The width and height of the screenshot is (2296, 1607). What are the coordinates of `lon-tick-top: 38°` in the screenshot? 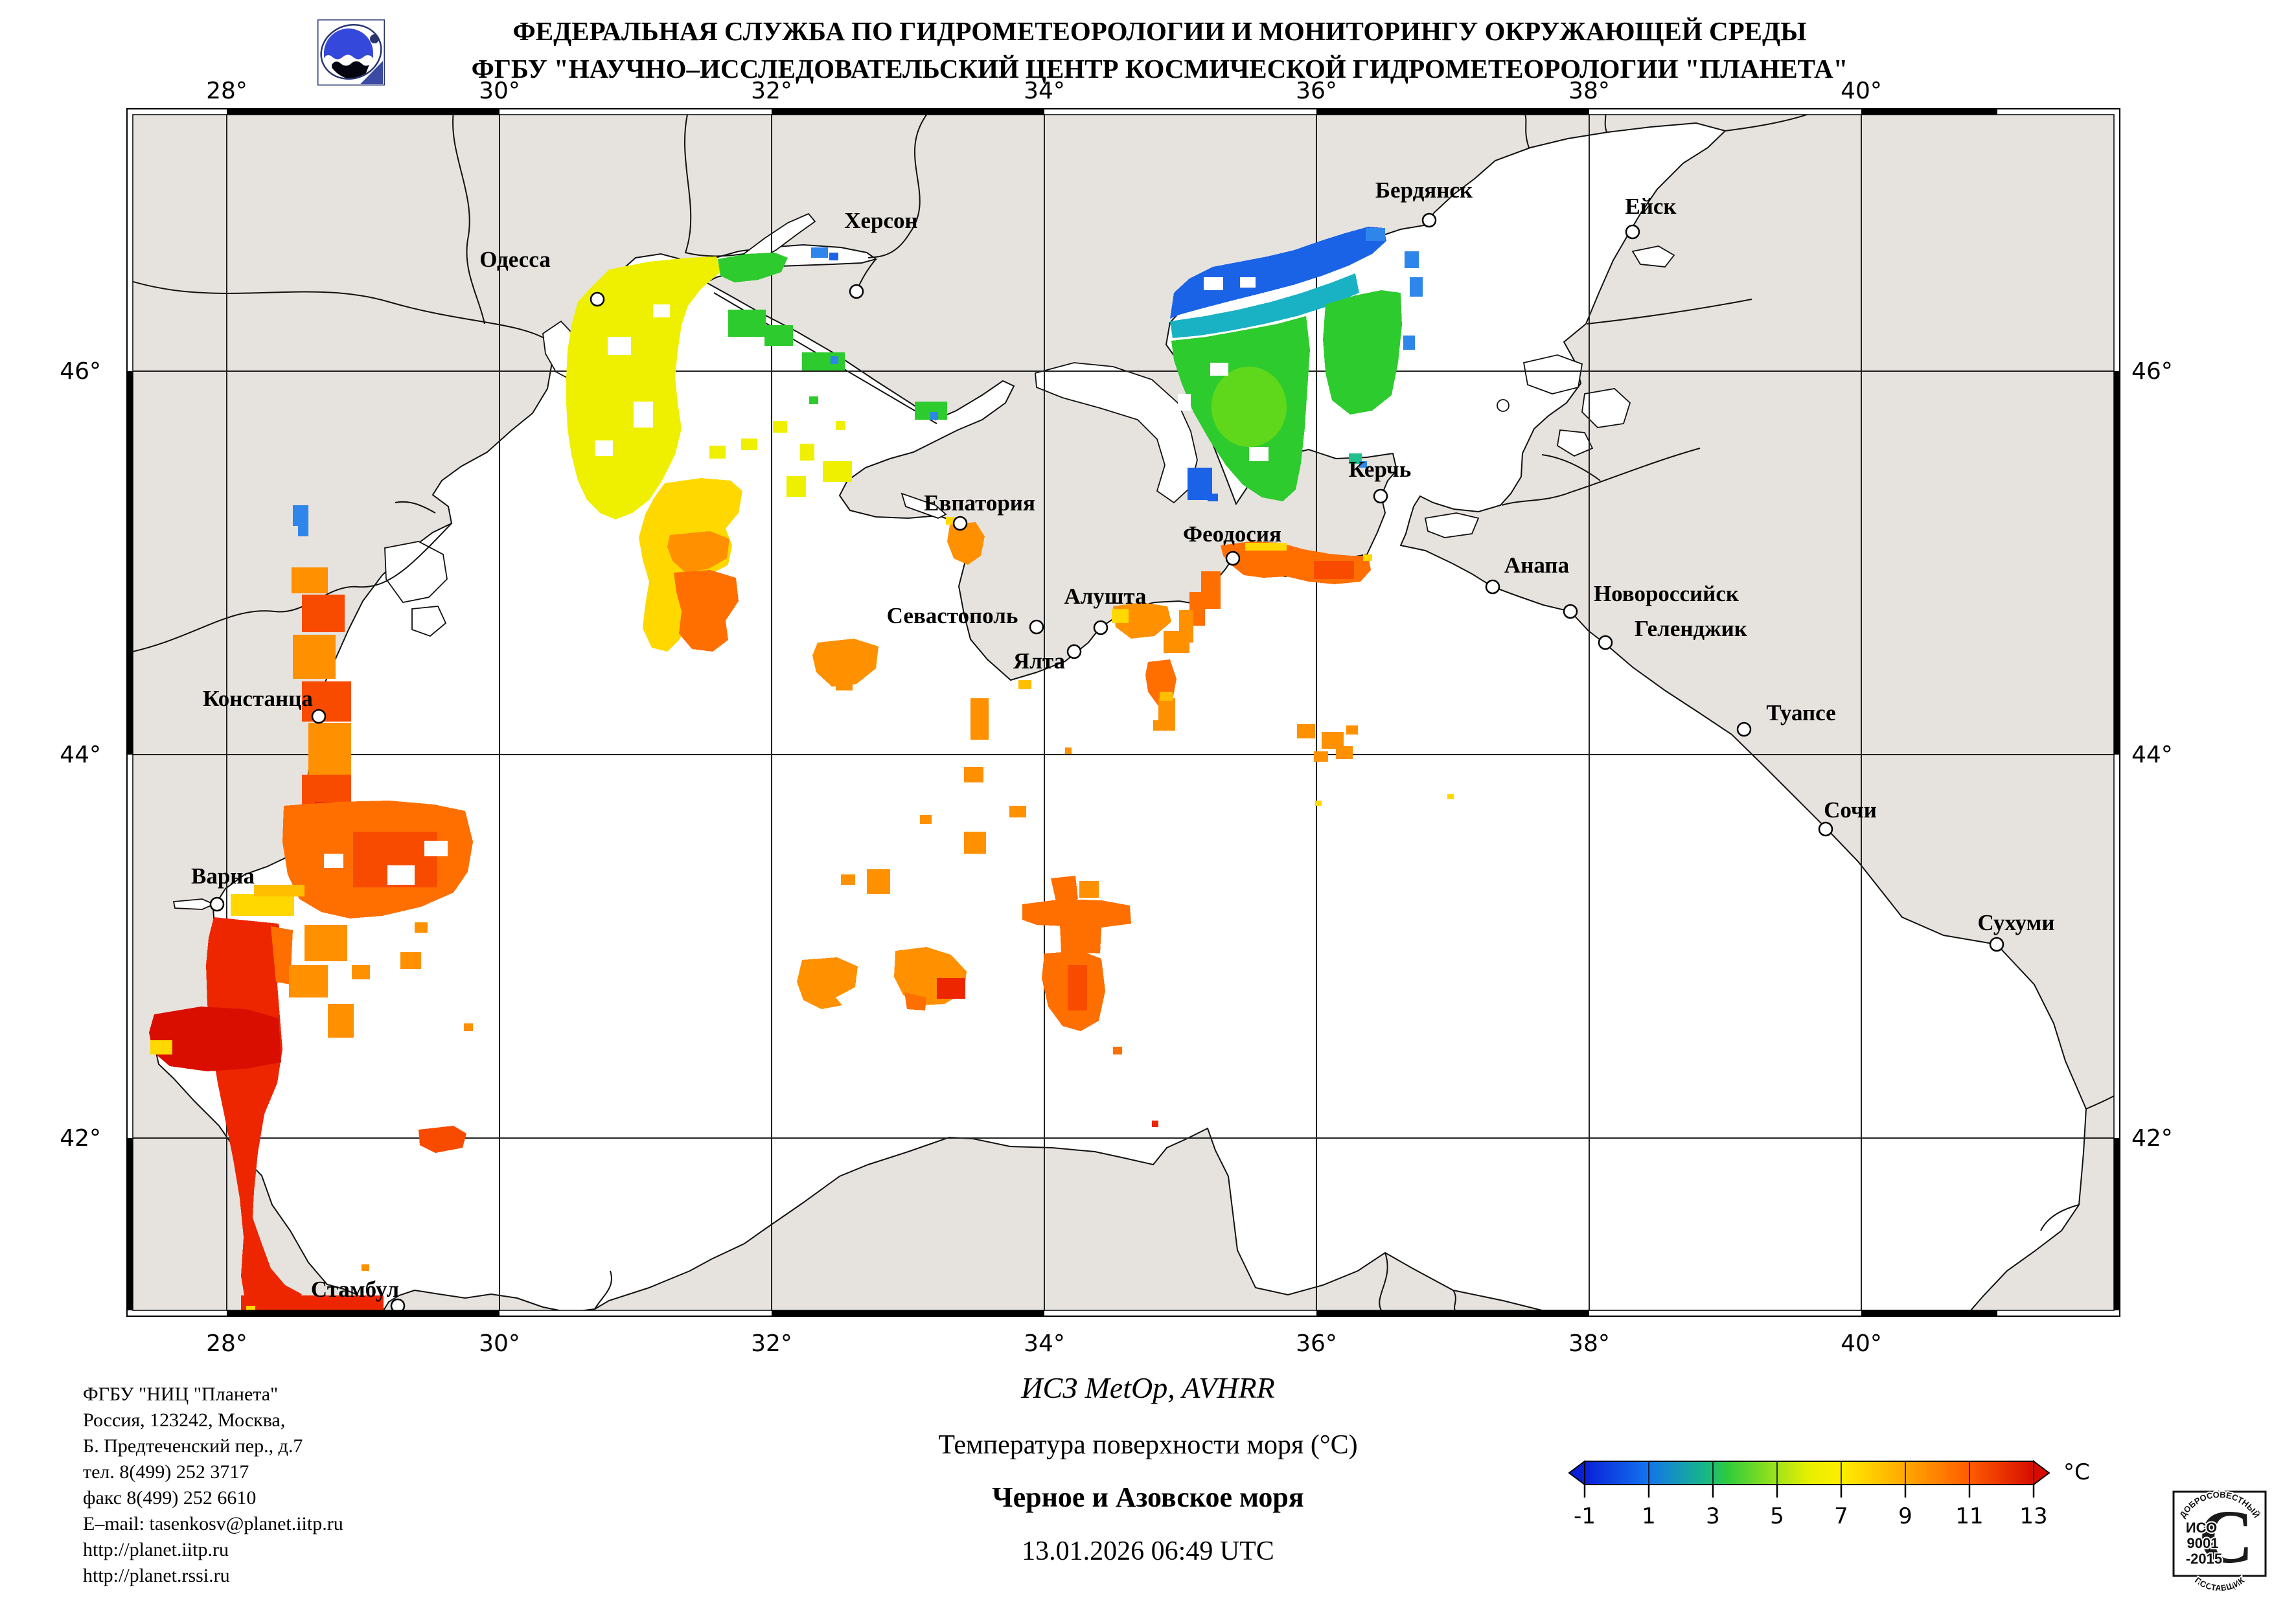 It's located at (1589, 91).